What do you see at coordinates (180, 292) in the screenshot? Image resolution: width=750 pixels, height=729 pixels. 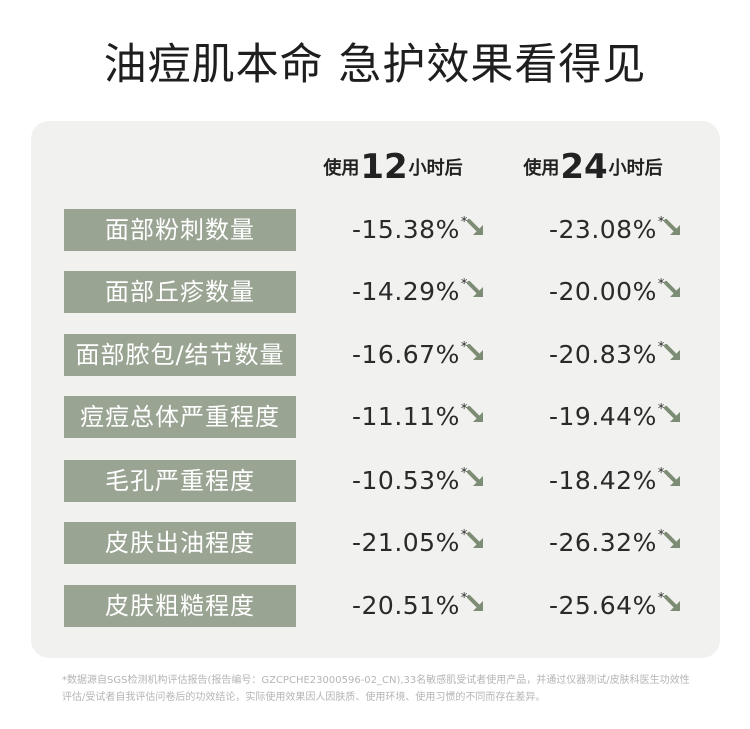 I see `metric-label: 面部丘疹数量` at bounding box center [180, 292].